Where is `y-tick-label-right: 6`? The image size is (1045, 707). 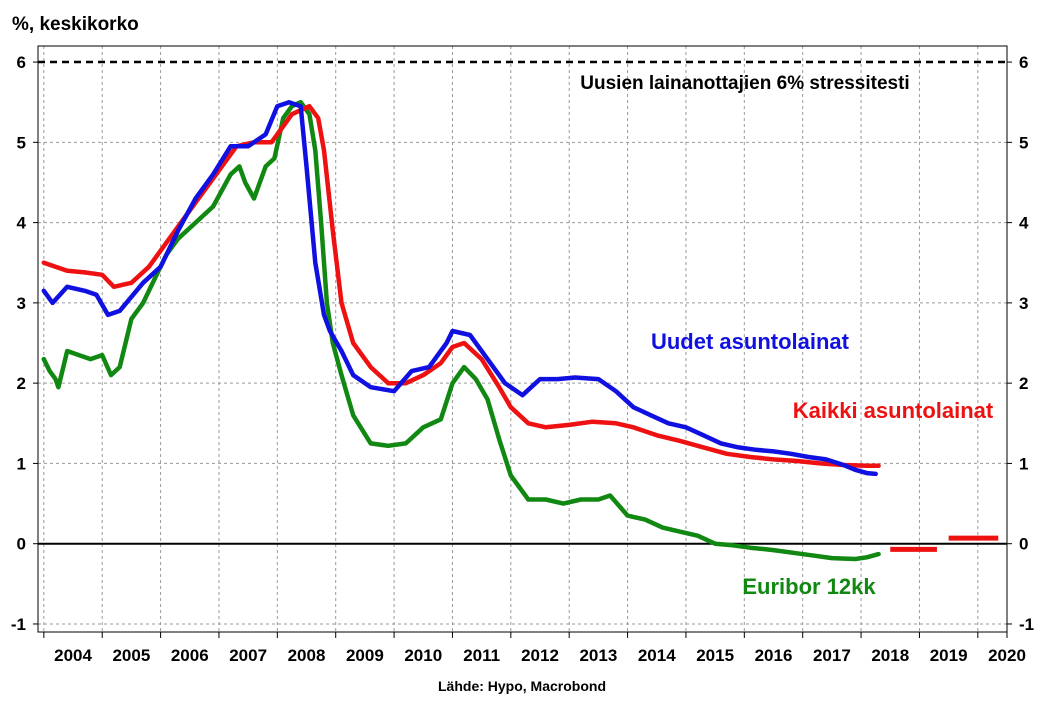
y-tick-label-right: 6 is located at coordinates (1023, 62).